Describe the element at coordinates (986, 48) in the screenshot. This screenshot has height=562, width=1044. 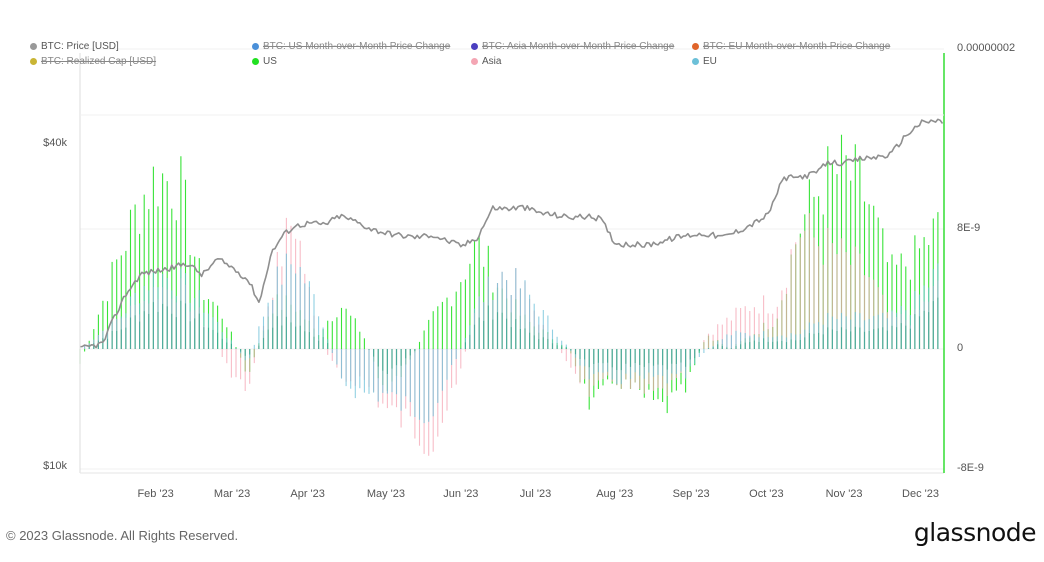
I see `y-right-tick-label: 0.00000002` at that location.